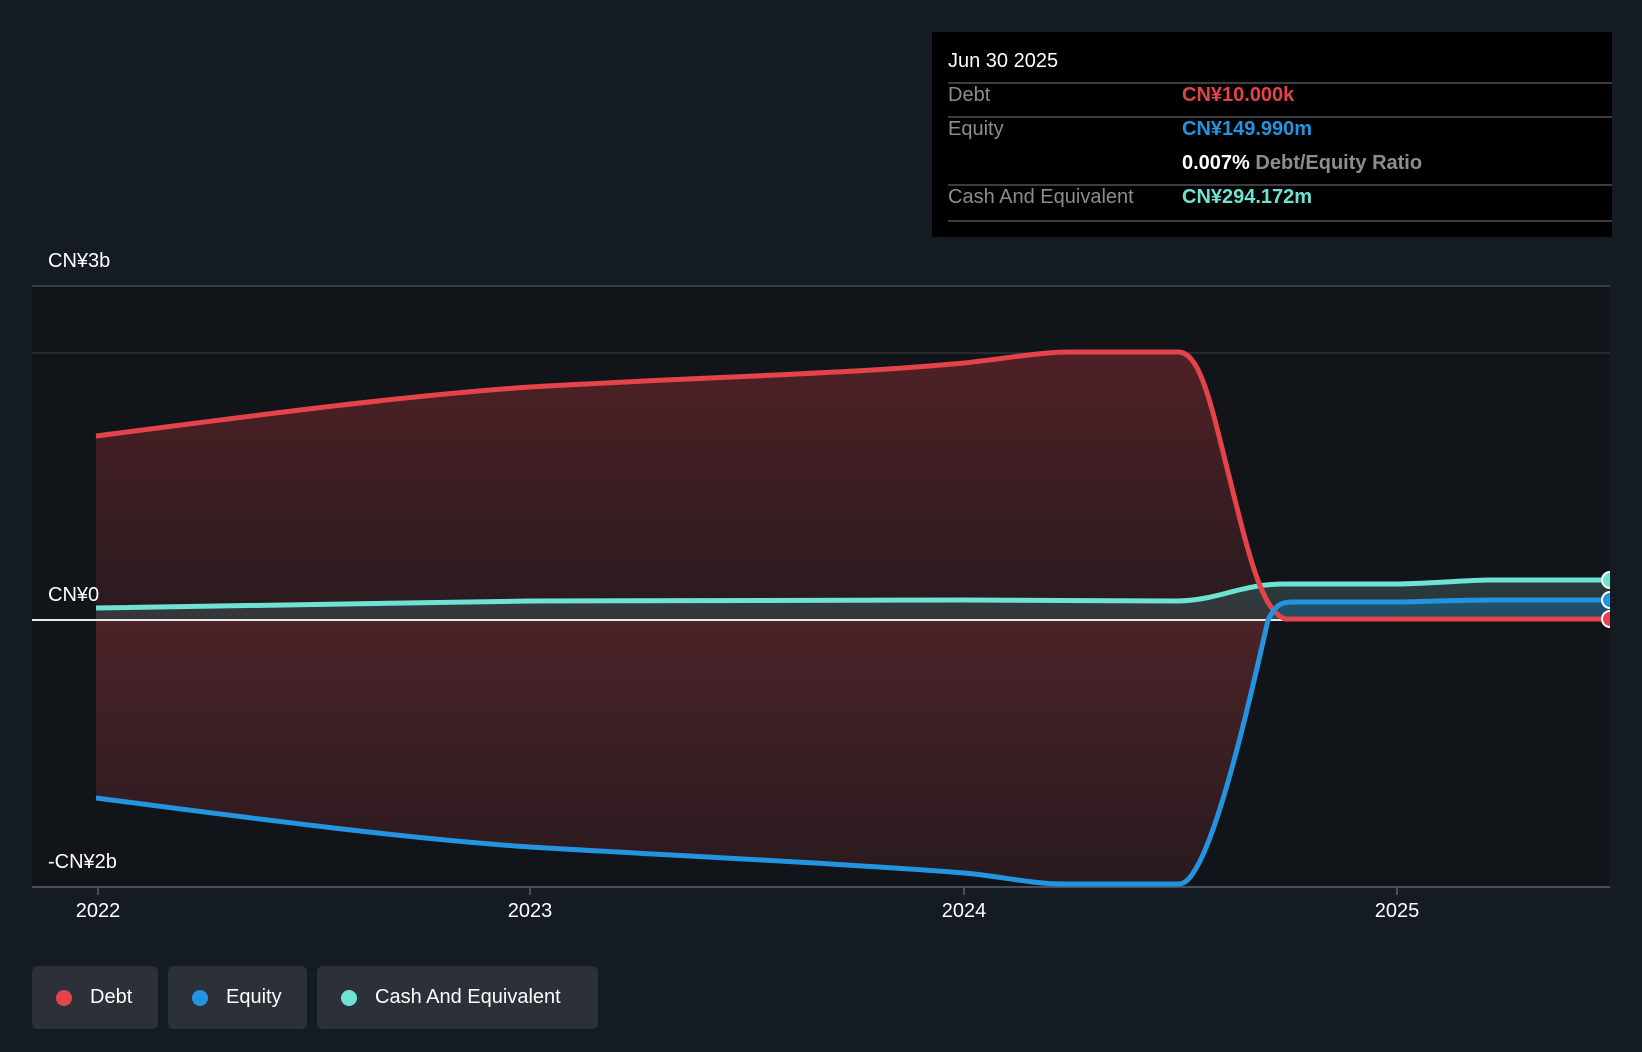 This screenshot has height=1052, width=1642. What do you see at coordinates (111, 997) in the screenshot?
I see `legend-label: Debt` at bounding box center [111, 997].